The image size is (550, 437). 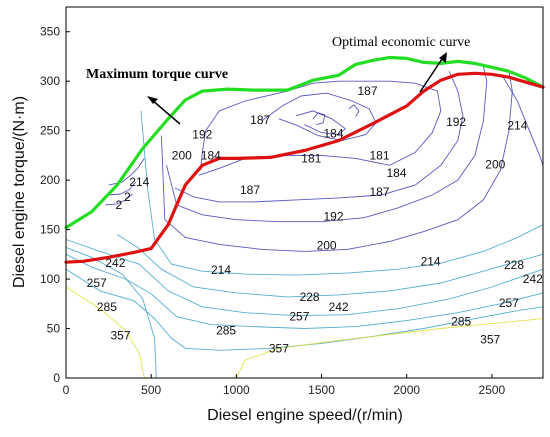 I want to click on y-tick-label: 0, so click(x=56, y=378).